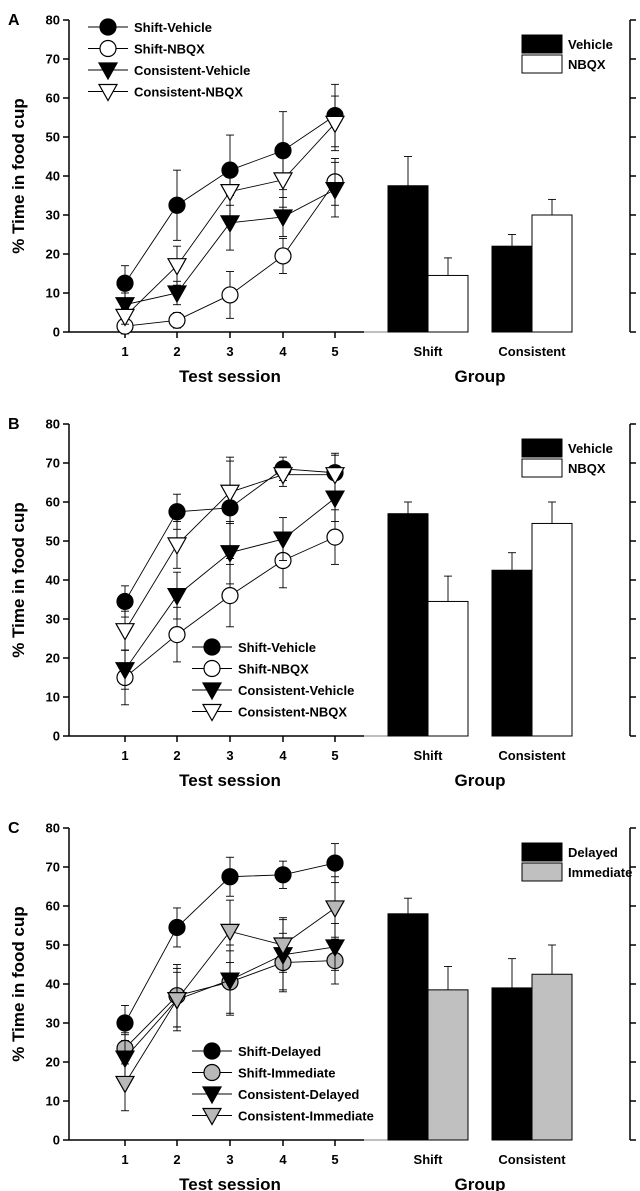 This screenshot has width=640, height=1191. Describe the element at coordinates (14, 20) in the screenshot. I see `panel-label: A` at that location.